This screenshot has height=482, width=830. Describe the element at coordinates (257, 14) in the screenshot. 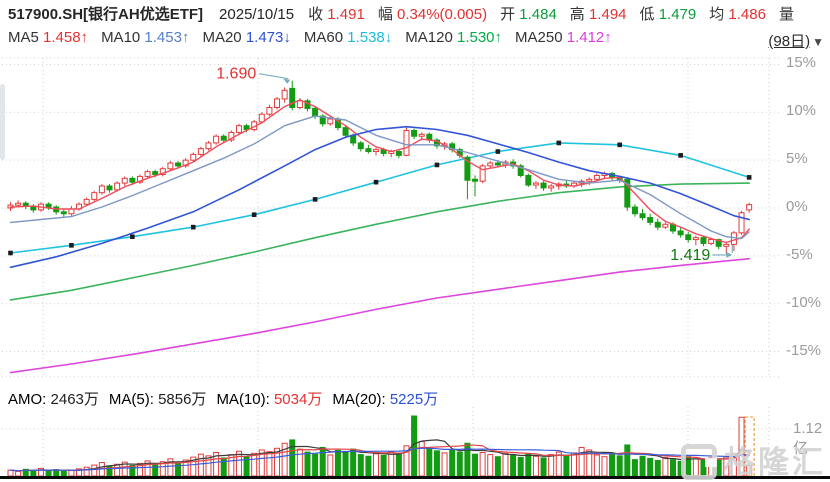

I see `trade-date: 2025/10/15` at that location.